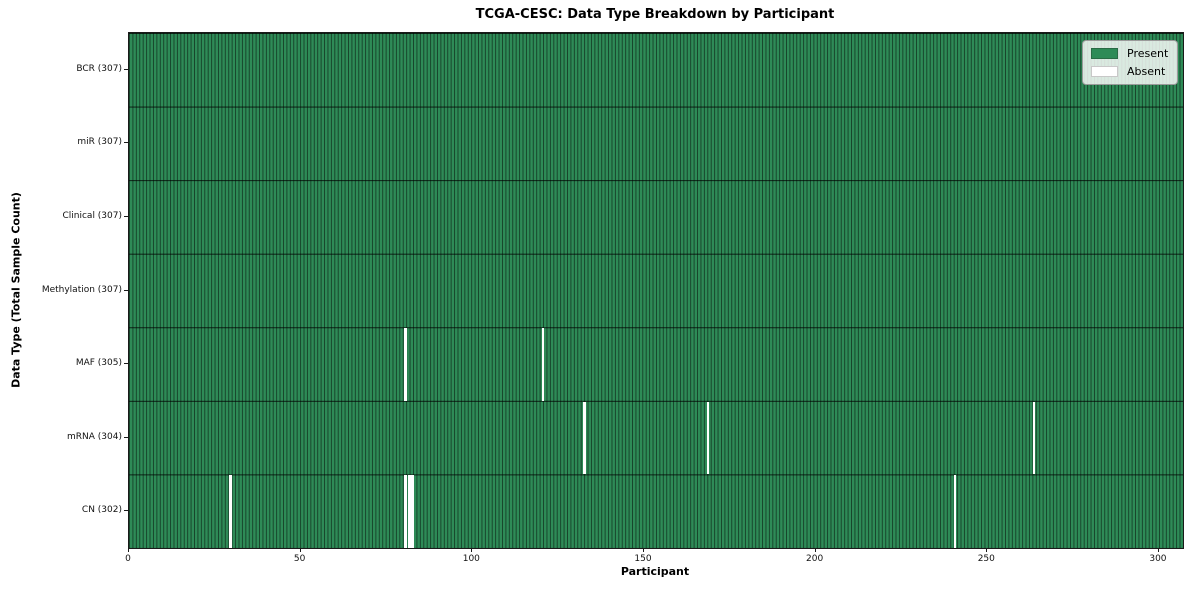 Image resolution: width=1200 pixels, height=600 pixels. I want to click on legend-swatch-absent, so click(1104, 71).